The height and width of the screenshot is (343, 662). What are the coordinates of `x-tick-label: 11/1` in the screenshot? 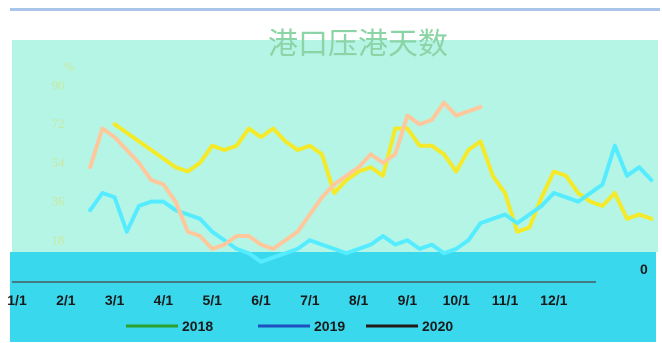 It's located at (505, 300).